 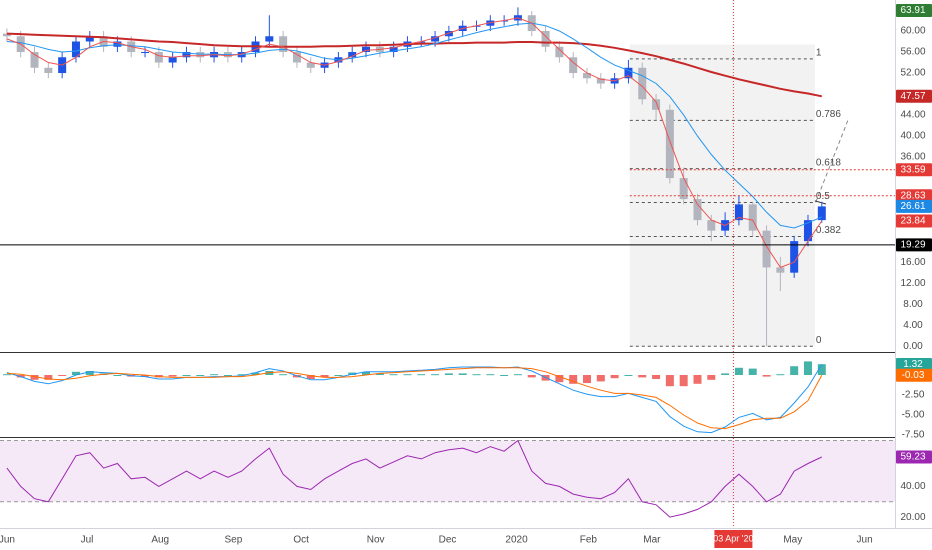 I want to click on y-tick-label: 44.00, so click(x=912, y=115).